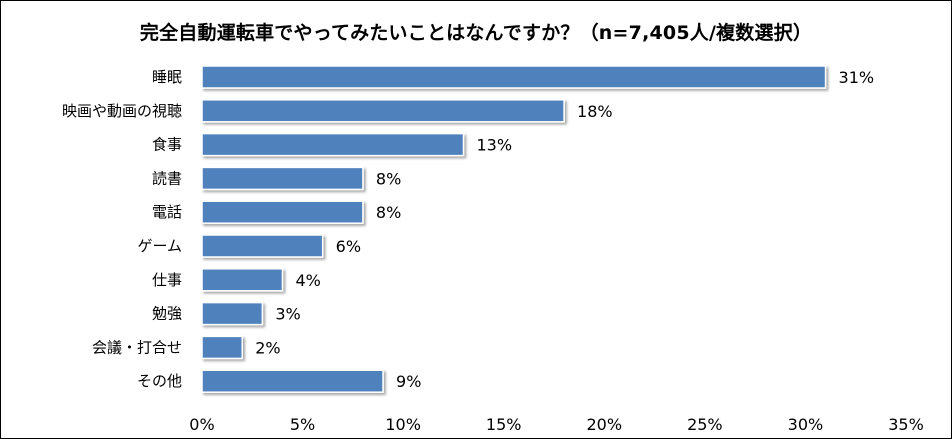 The width and height of the screenshot is (952, 439). I want to click on data-label: 3%, so click(287, 314).